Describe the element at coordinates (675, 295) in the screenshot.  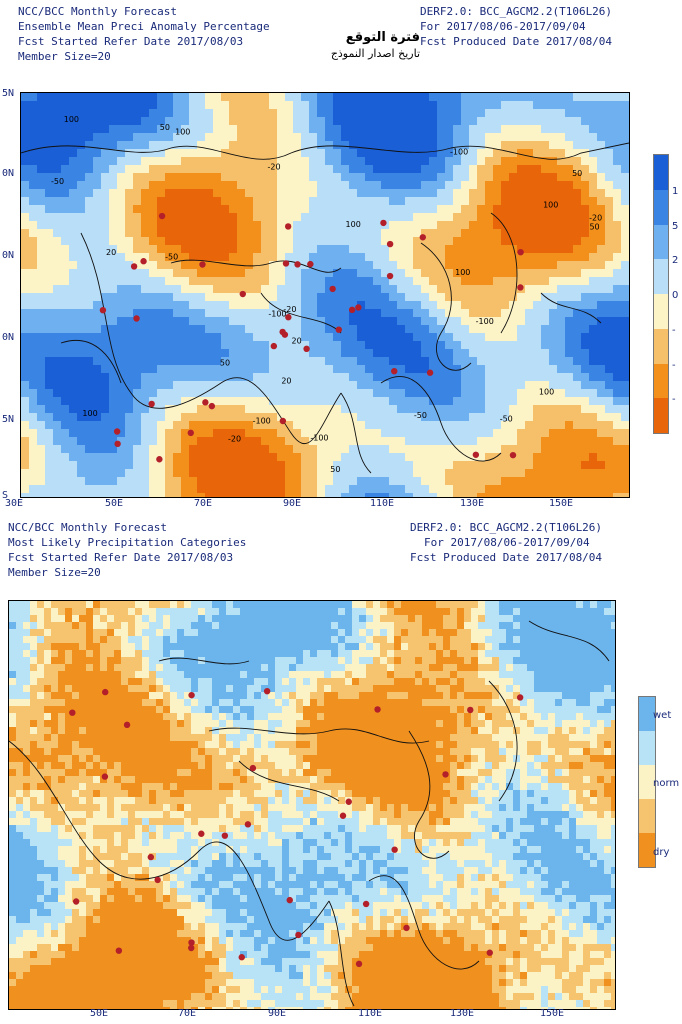
I see `colorbar-label: 0` at that location.